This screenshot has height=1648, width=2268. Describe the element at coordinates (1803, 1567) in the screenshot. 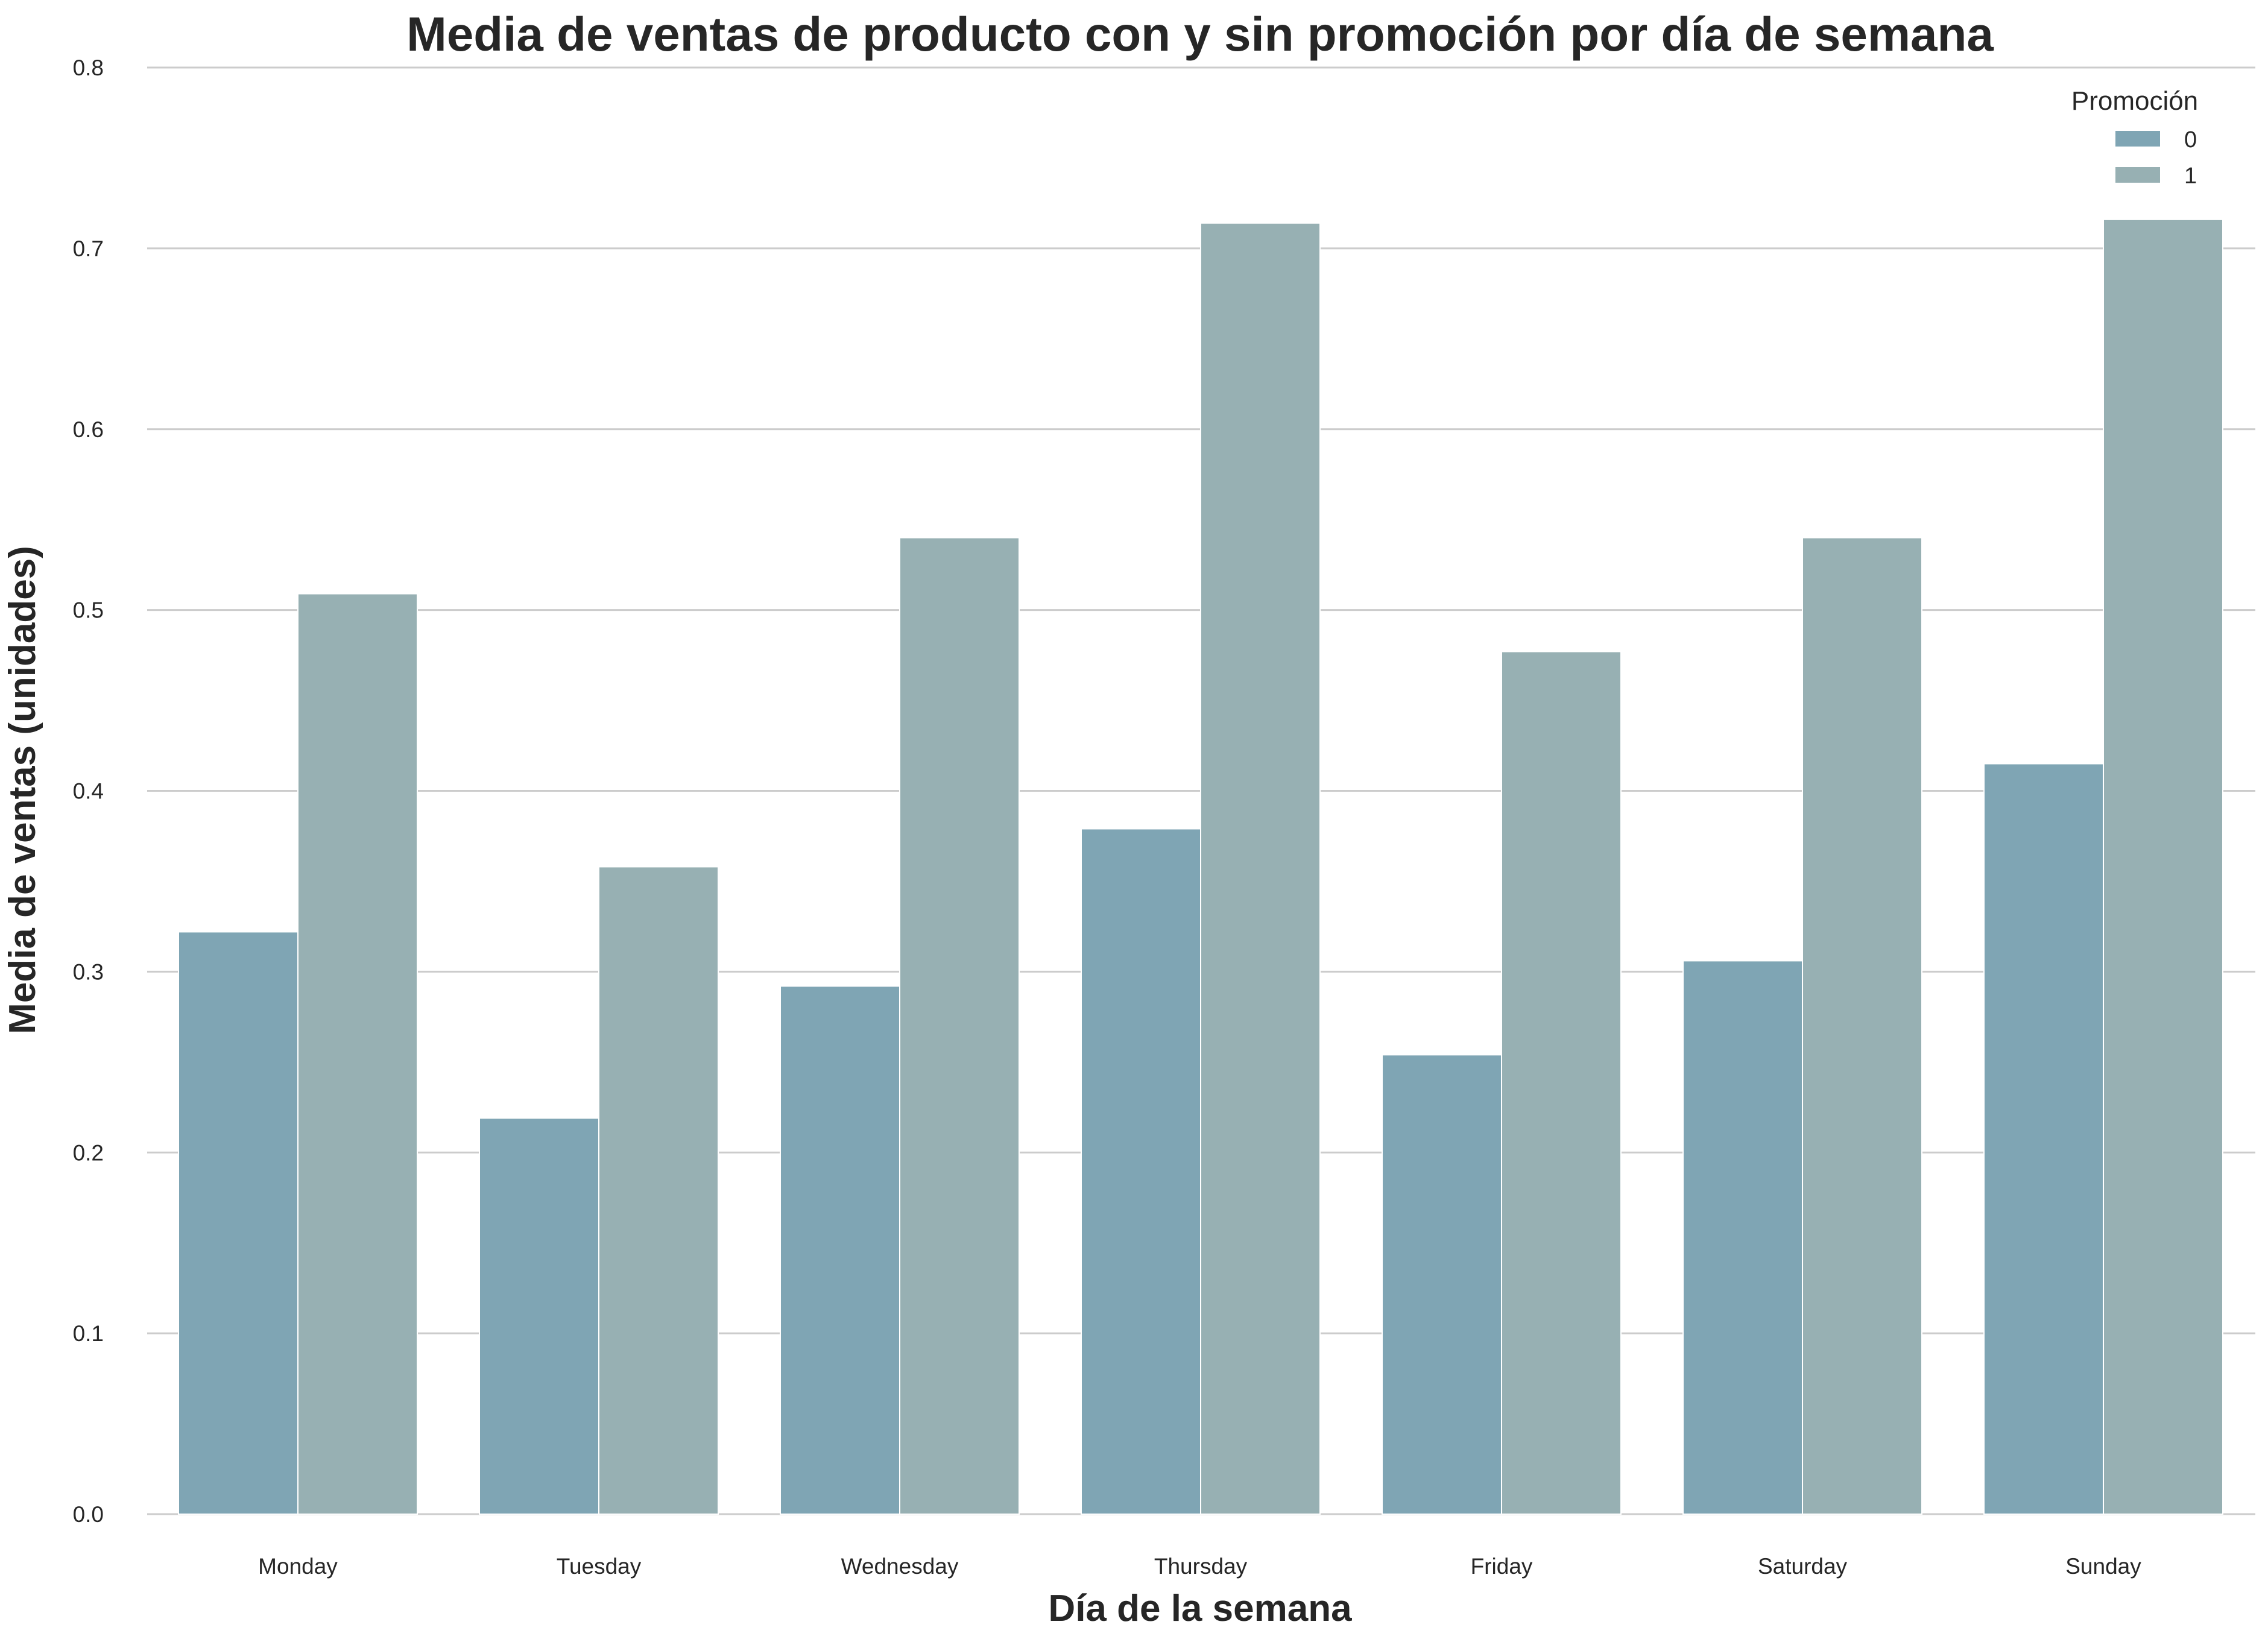

I see `x-tick-label: Saturday` at that location.